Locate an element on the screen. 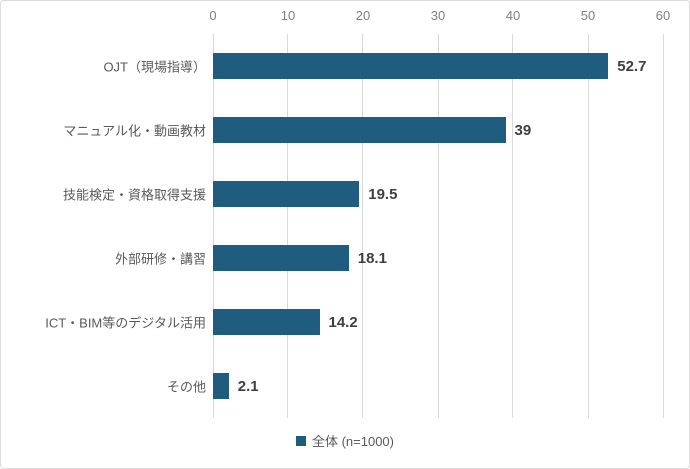 The width and height of the screenshot is (690, 469). legend-label: 全体 (n=1000) is located at coordinates (352, 441).